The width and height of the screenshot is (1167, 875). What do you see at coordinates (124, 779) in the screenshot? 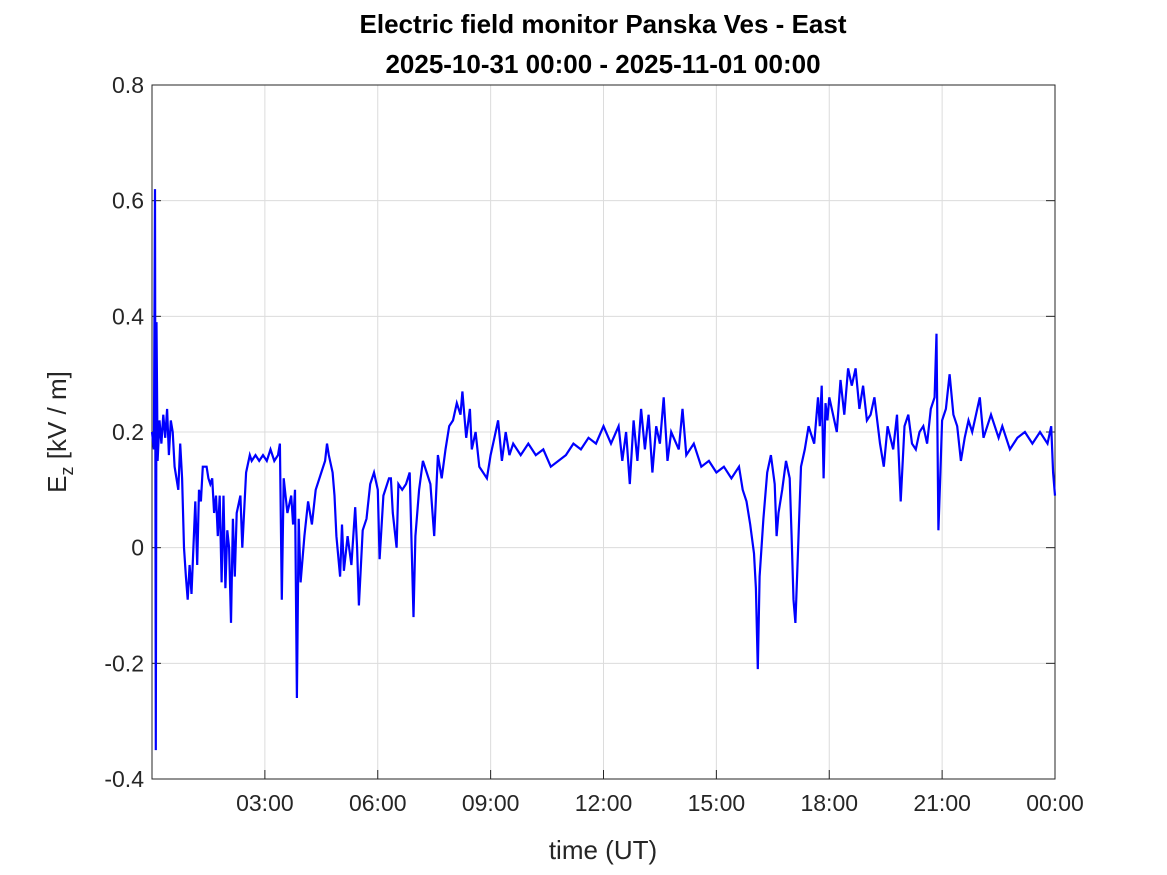
I see `y-tick-label: -0.4` at bounding box center [124, 779].